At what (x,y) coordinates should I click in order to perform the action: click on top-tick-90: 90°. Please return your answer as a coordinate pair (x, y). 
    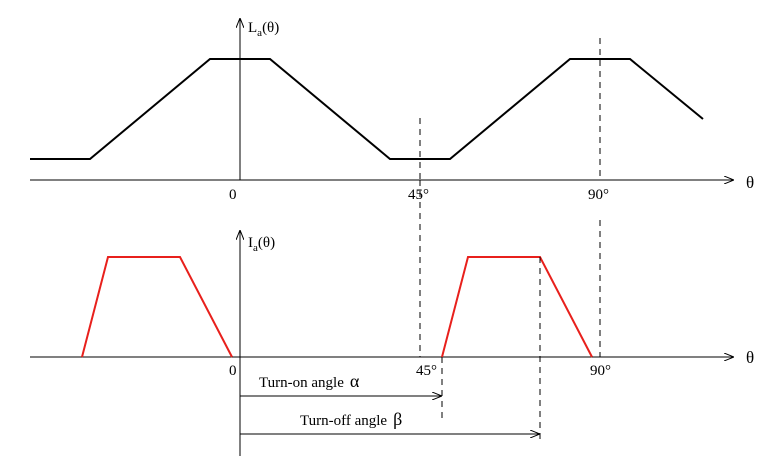
    Looking at the image, I should click on (598, 195).